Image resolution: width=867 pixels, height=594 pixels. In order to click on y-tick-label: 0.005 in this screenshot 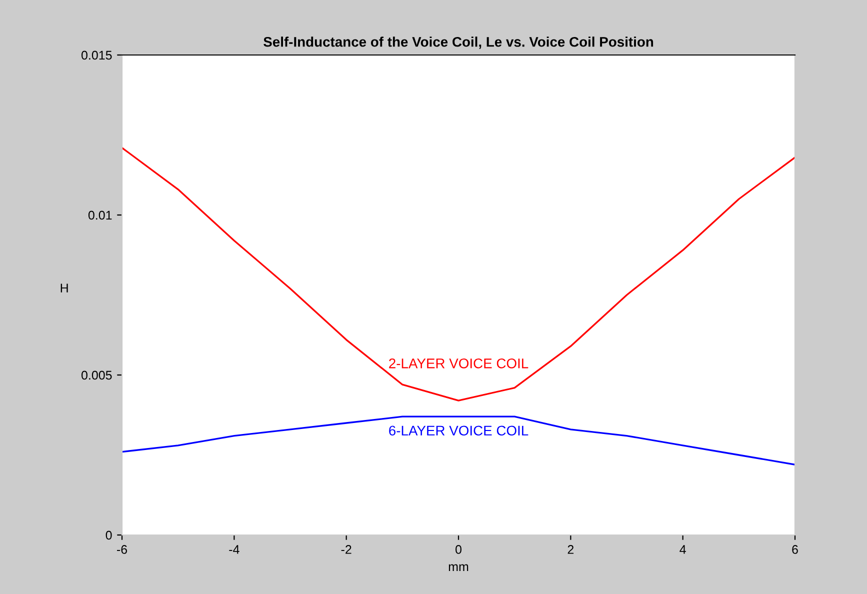, I will do `click(96, 375)`.